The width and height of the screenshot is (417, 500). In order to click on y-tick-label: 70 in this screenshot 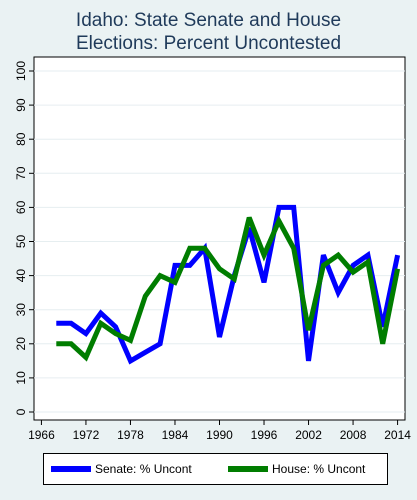, I will do `click(21, 173)`.